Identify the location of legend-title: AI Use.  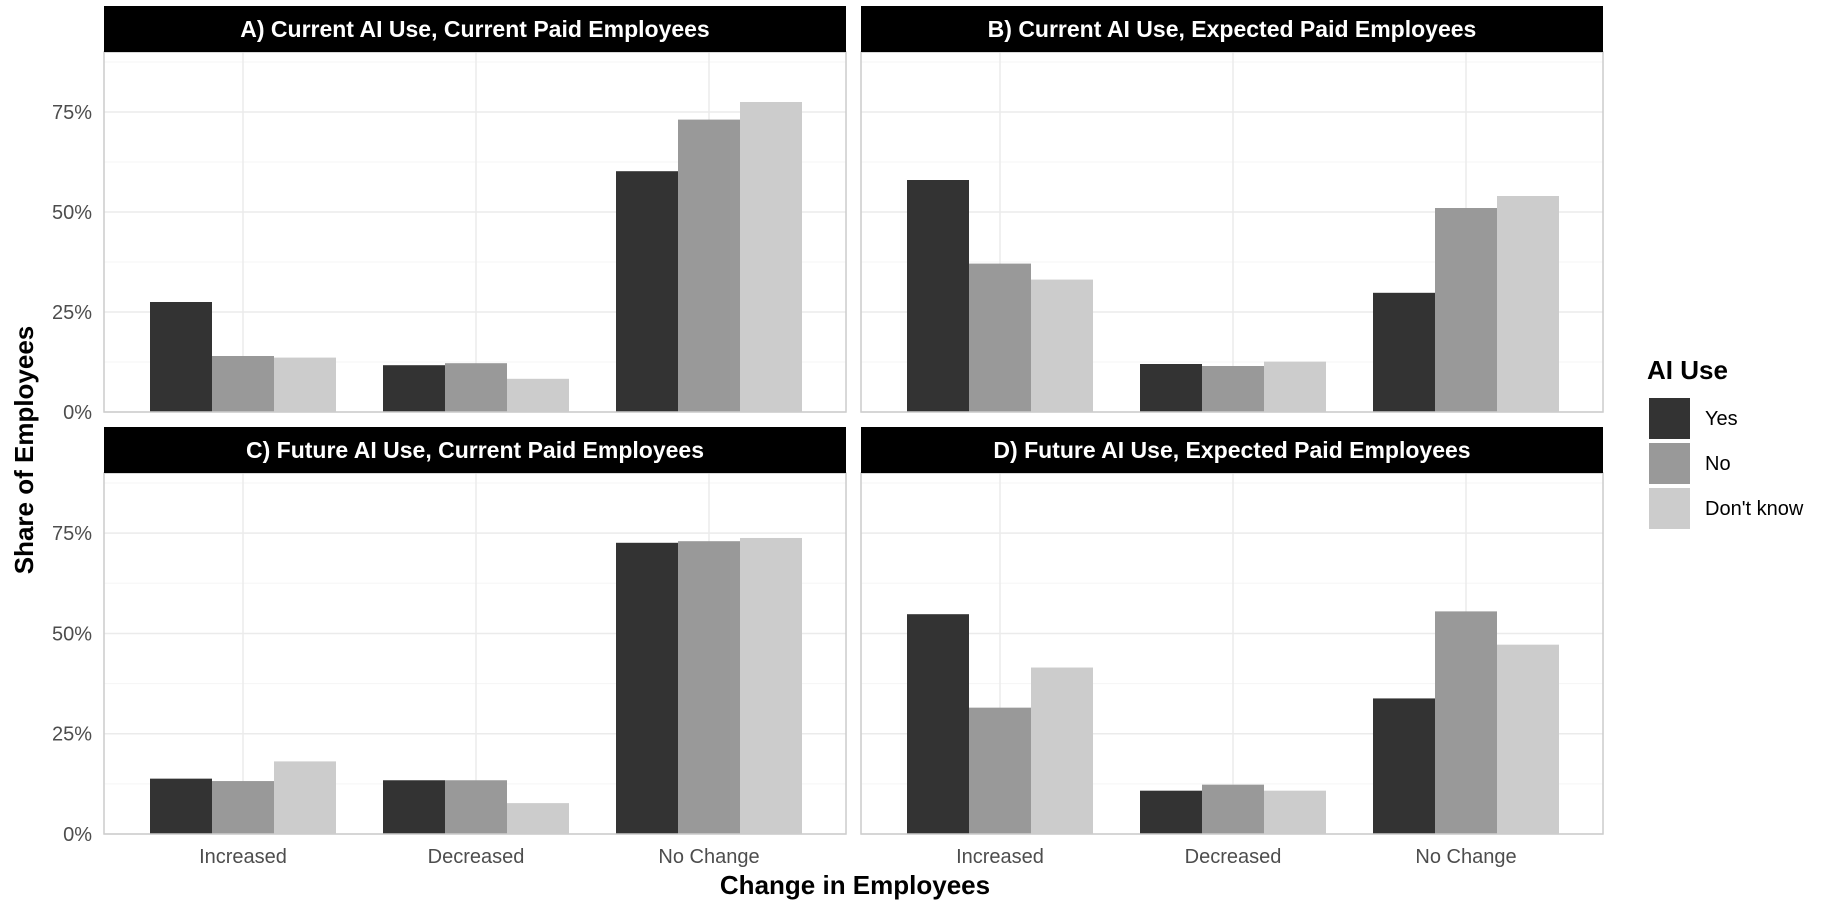
(1687, 370).